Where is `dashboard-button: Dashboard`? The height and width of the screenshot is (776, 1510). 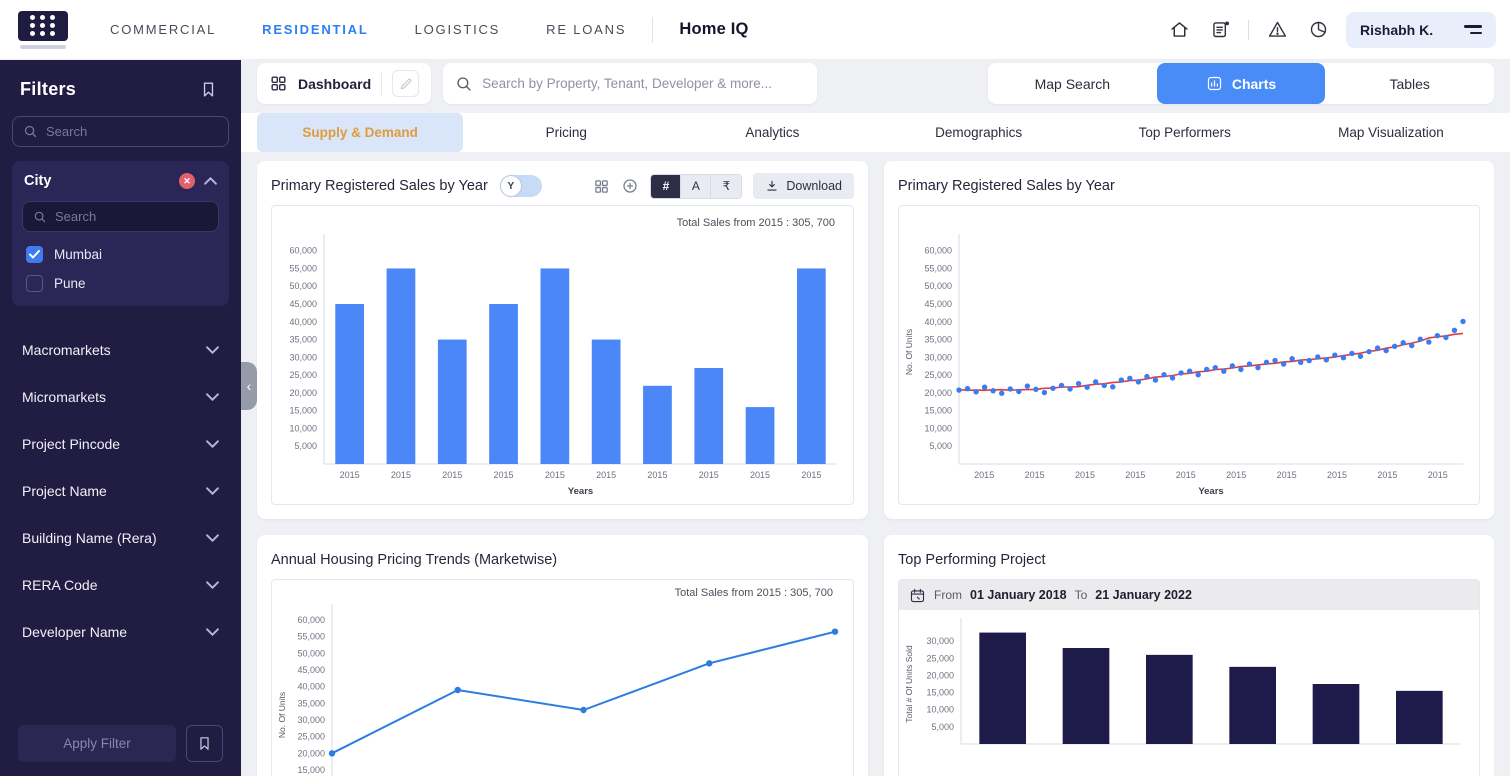 dashboard-button: Dashboard is located at coordinates (344, 83).